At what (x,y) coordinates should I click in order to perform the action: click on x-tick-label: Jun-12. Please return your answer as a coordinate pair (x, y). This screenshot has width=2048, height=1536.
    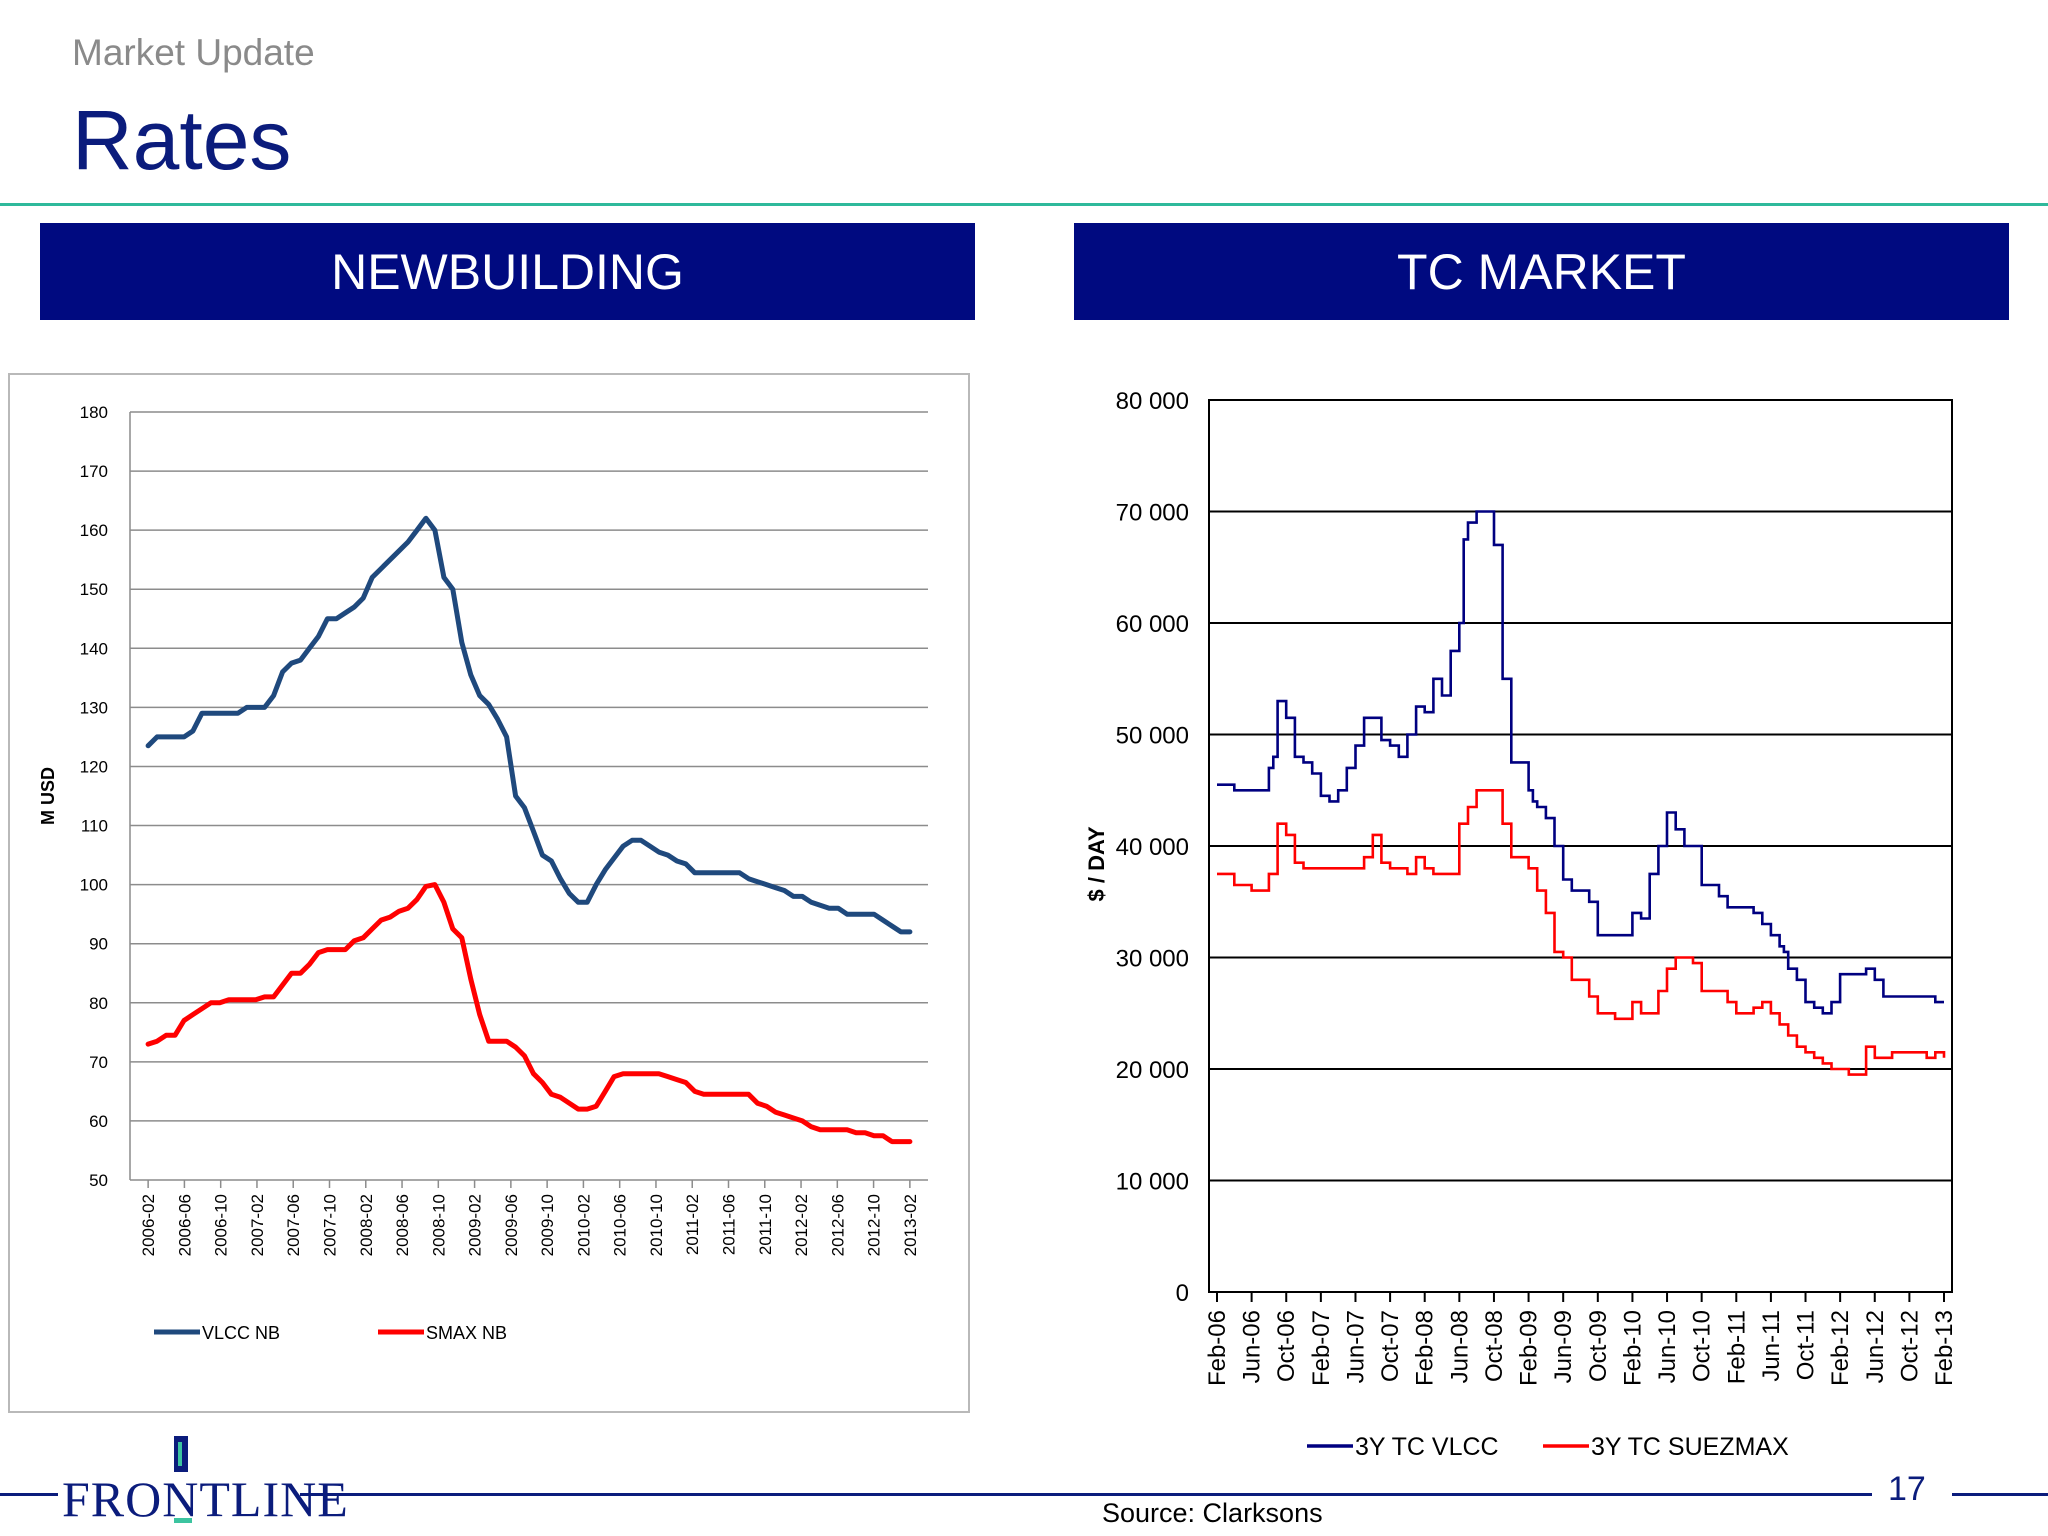
    Looking at the image, I should click on (1875, 1346).